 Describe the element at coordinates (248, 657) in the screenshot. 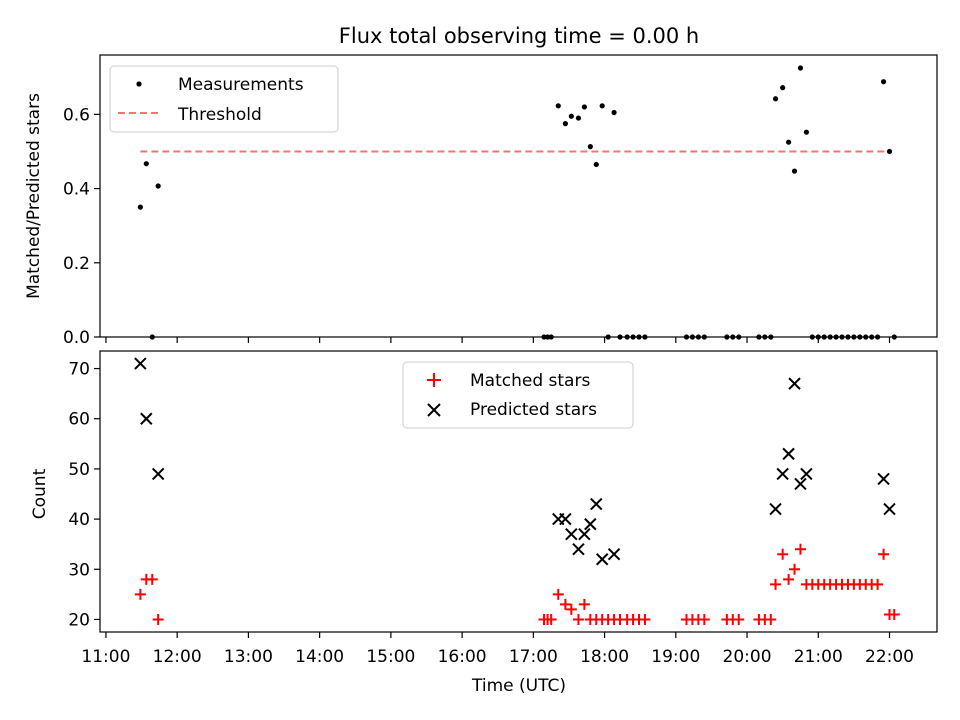

I see `x-tick-label: 13:00` at that location.